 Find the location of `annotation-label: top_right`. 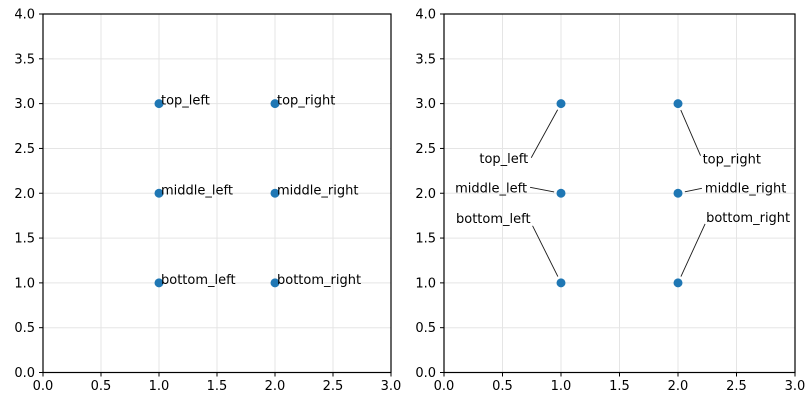

annotation-label: top_right is located at coordinates (732, 160).